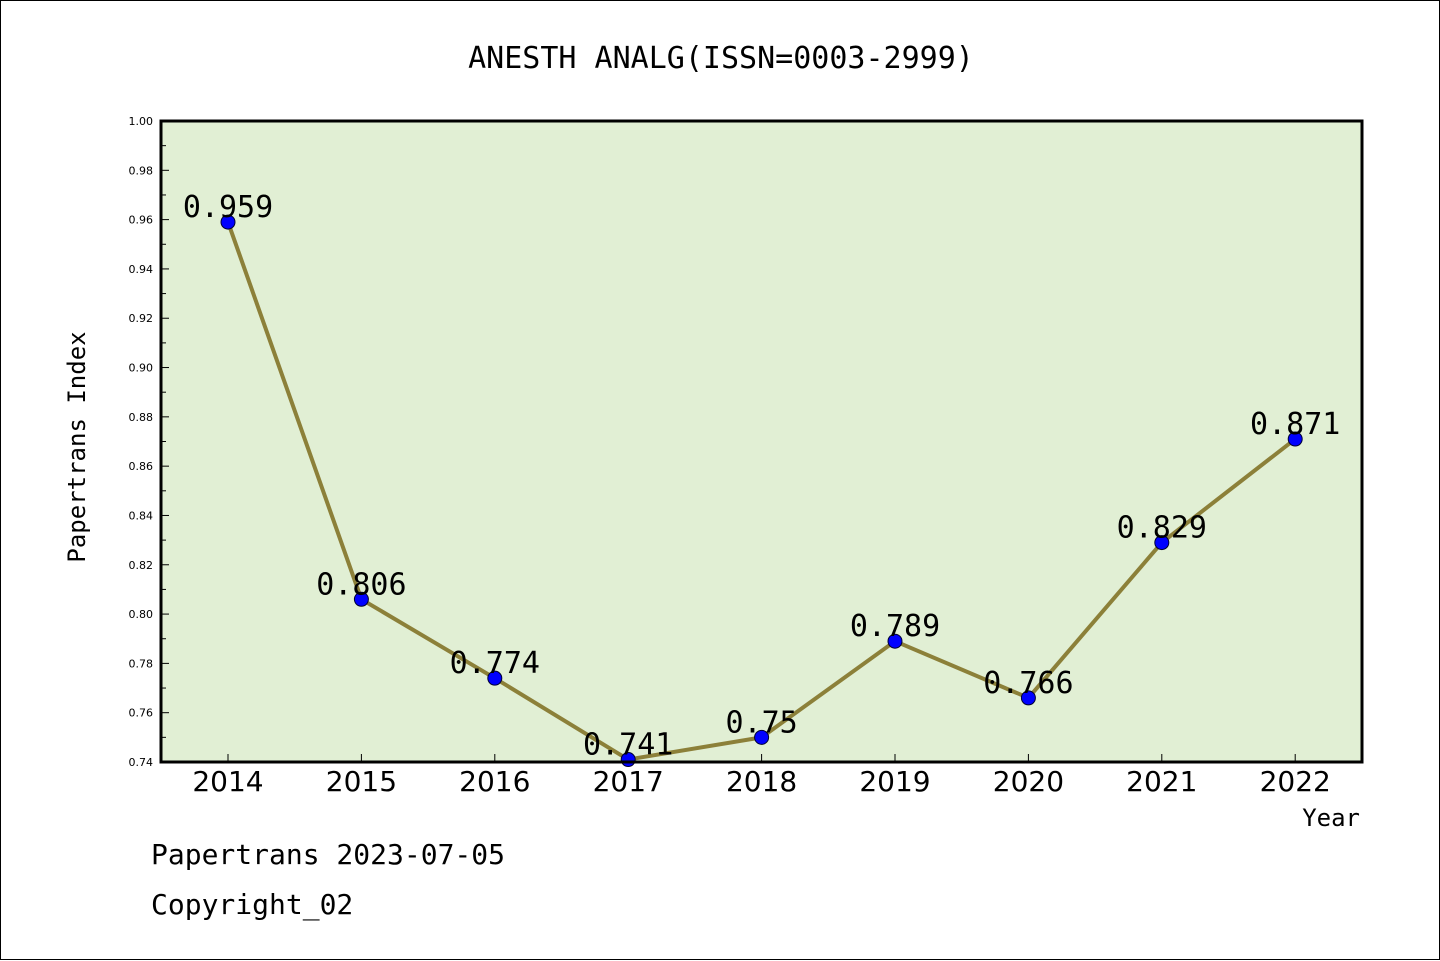  Describe the element at coordinates (894, 781) in the screenshot. I see `x-tick-label: 2019` at that location.